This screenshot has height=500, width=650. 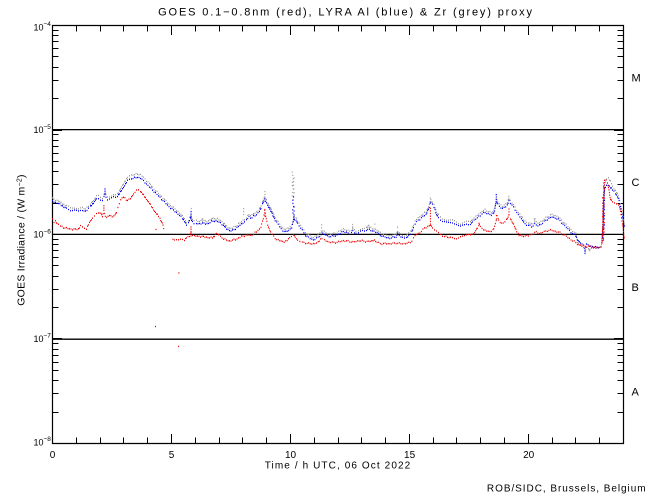 What do you see at coordinates (338, 466) in the screenshot?
I see `svg-text: Time / h UTC, 06 Oct 2022` at bounding box center [338, 466].